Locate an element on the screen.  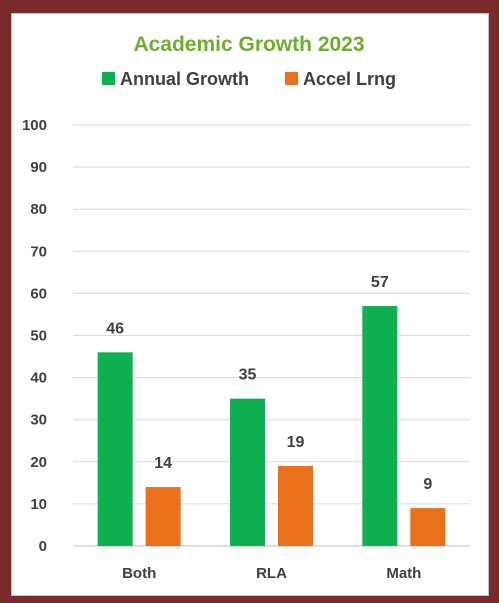
bar-accel-lrng-both is located at coordinates (163, 516).